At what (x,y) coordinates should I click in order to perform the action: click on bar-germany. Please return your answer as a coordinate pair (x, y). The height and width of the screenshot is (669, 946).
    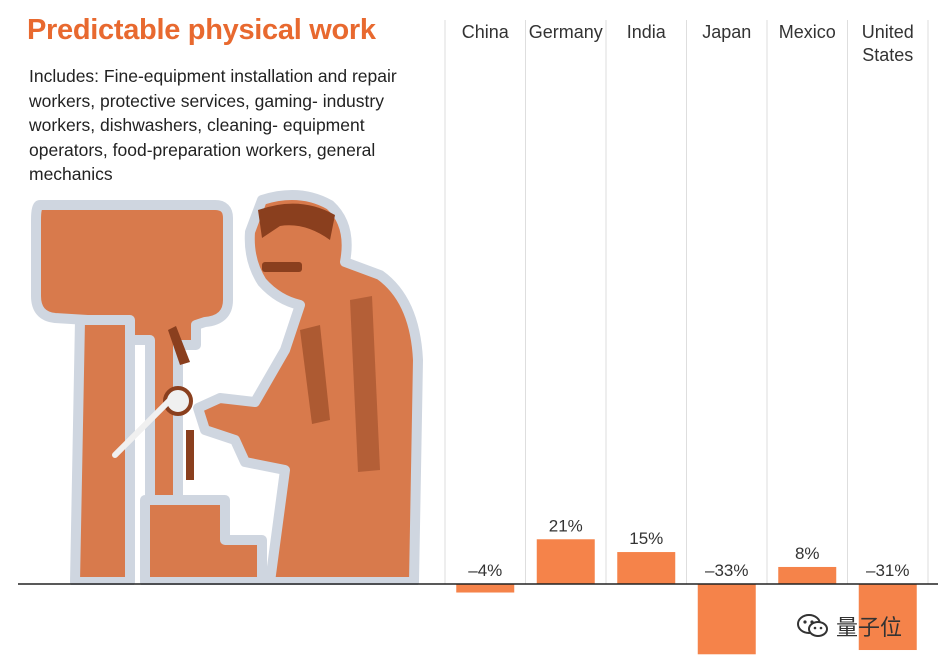
    Looking at the image, I should click on (565, 561).